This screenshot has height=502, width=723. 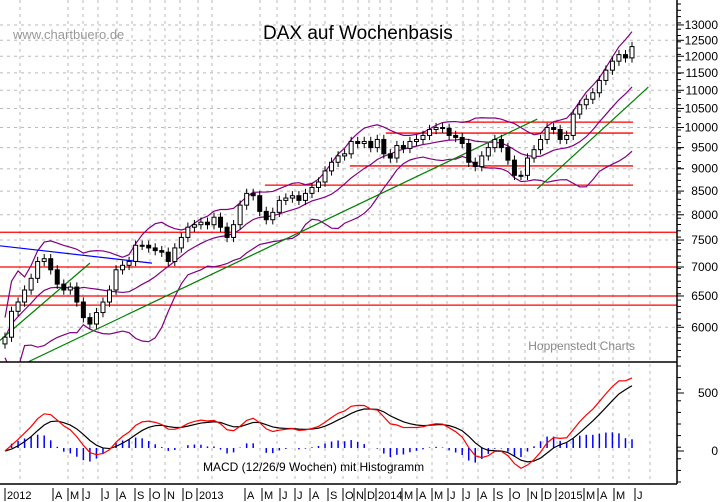 I want to click on y-tick-label: 7000, so click(x=704, y=267).